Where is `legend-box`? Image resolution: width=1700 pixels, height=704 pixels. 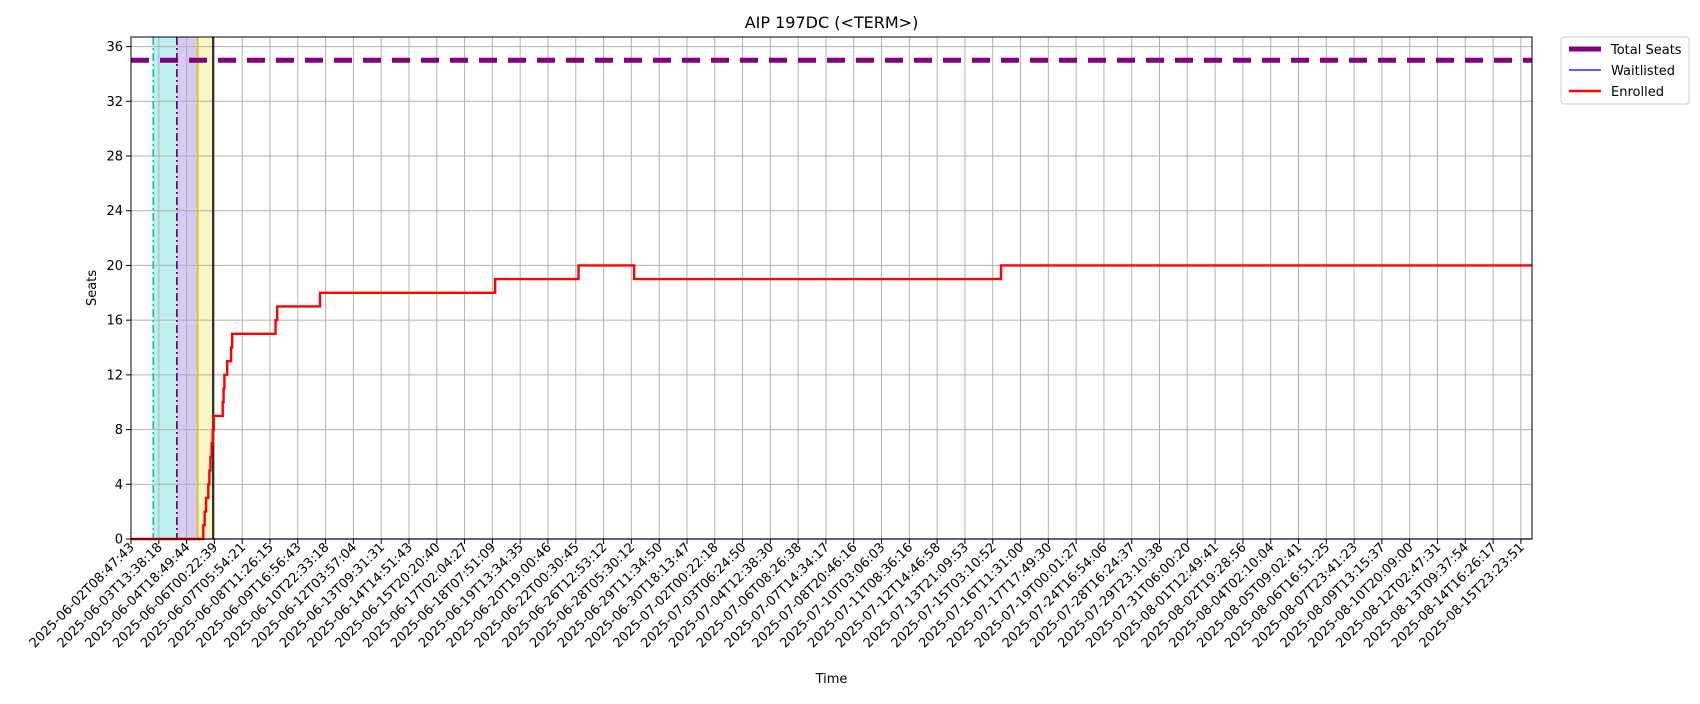
legend-box is located at coordinates (1625, 70).